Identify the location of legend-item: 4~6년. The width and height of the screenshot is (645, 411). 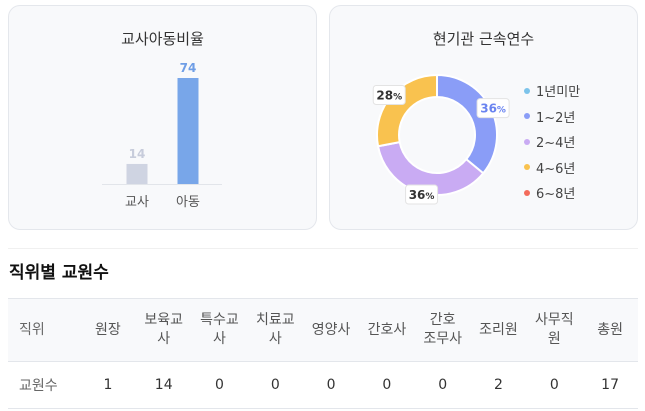
(552, 168).